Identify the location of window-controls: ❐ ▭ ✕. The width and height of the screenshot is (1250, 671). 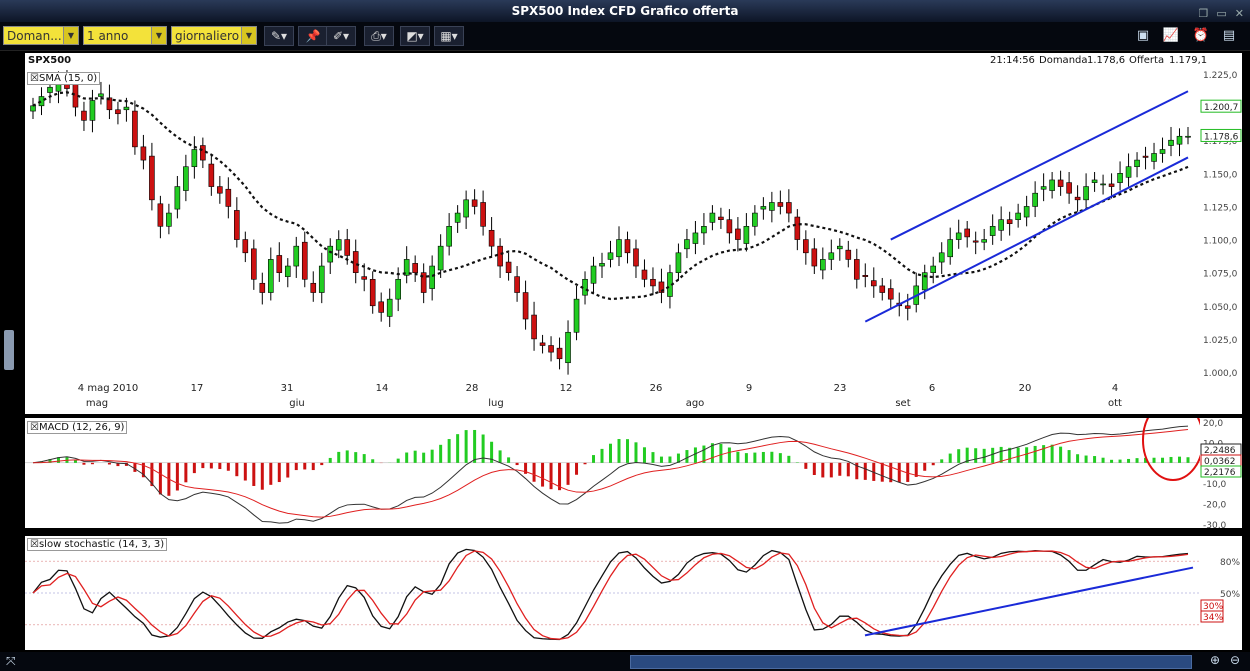
(1222, 14).